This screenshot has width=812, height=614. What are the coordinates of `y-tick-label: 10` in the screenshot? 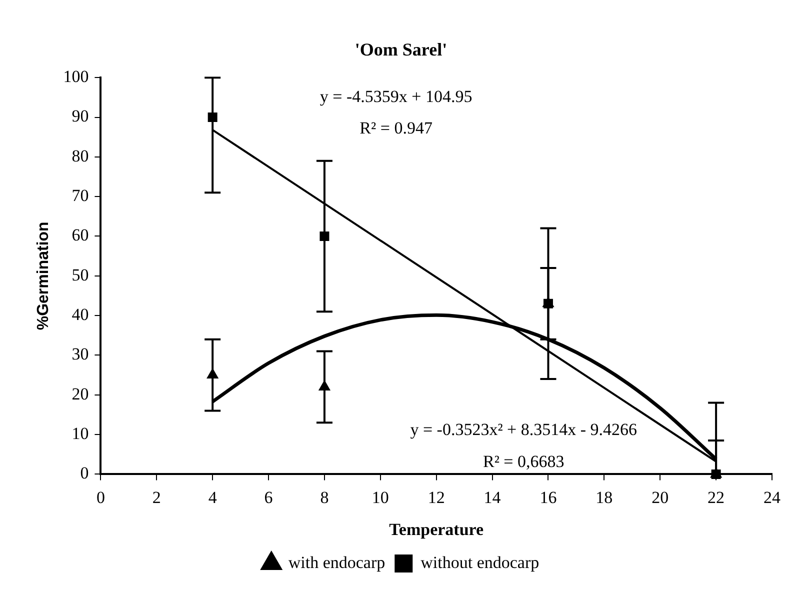 It's located at (80, 434).